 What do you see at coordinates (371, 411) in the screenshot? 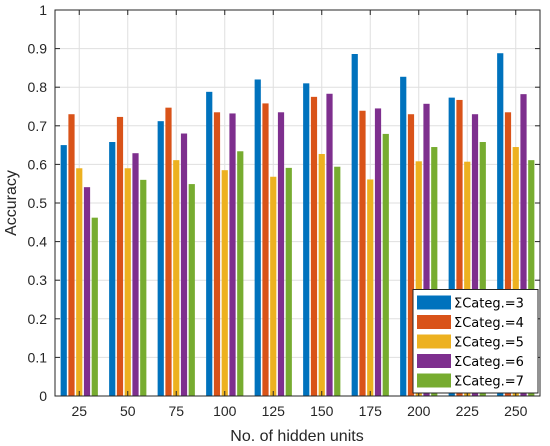
I see `x-tick-label: 175` at bounding box center [371, 411].